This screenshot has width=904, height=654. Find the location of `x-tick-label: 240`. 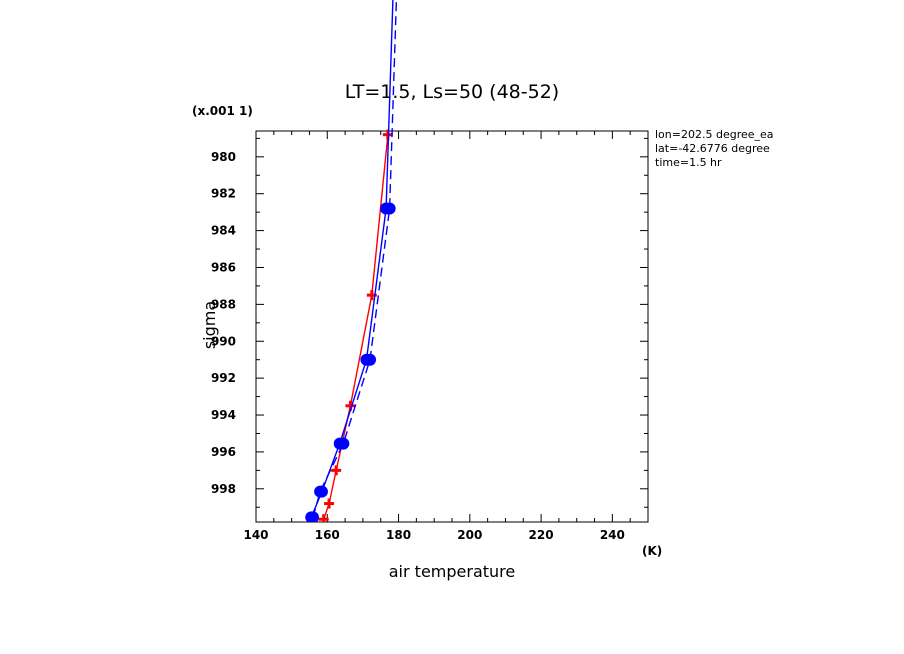

x-tick-label: 240 is located at coordinates (612, 535).